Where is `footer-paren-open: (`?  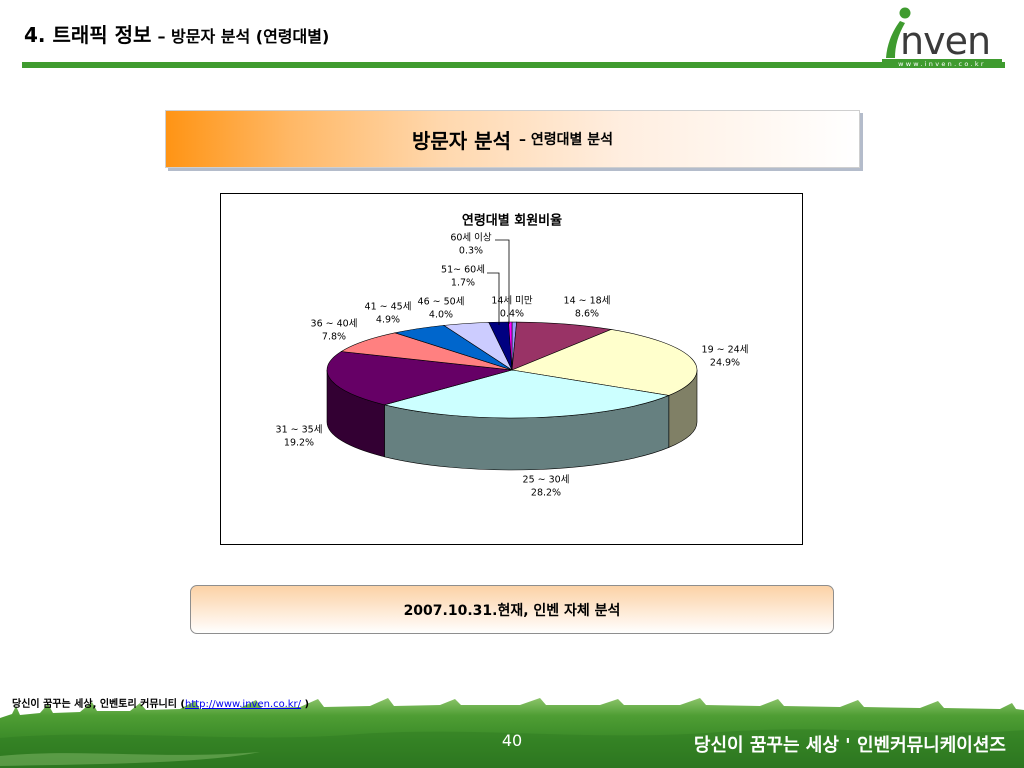 footer-paren-open: ( is located at coordinates (182, 704).